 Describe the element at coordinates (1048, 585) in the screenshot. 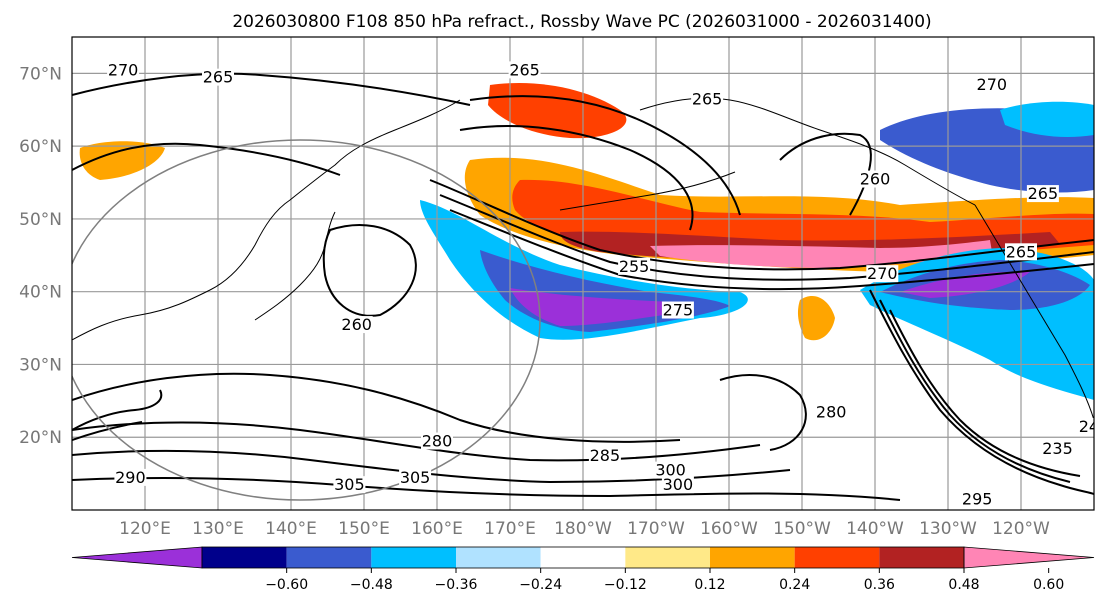

I see `colorbar-tick-label: 0.60` at that location.